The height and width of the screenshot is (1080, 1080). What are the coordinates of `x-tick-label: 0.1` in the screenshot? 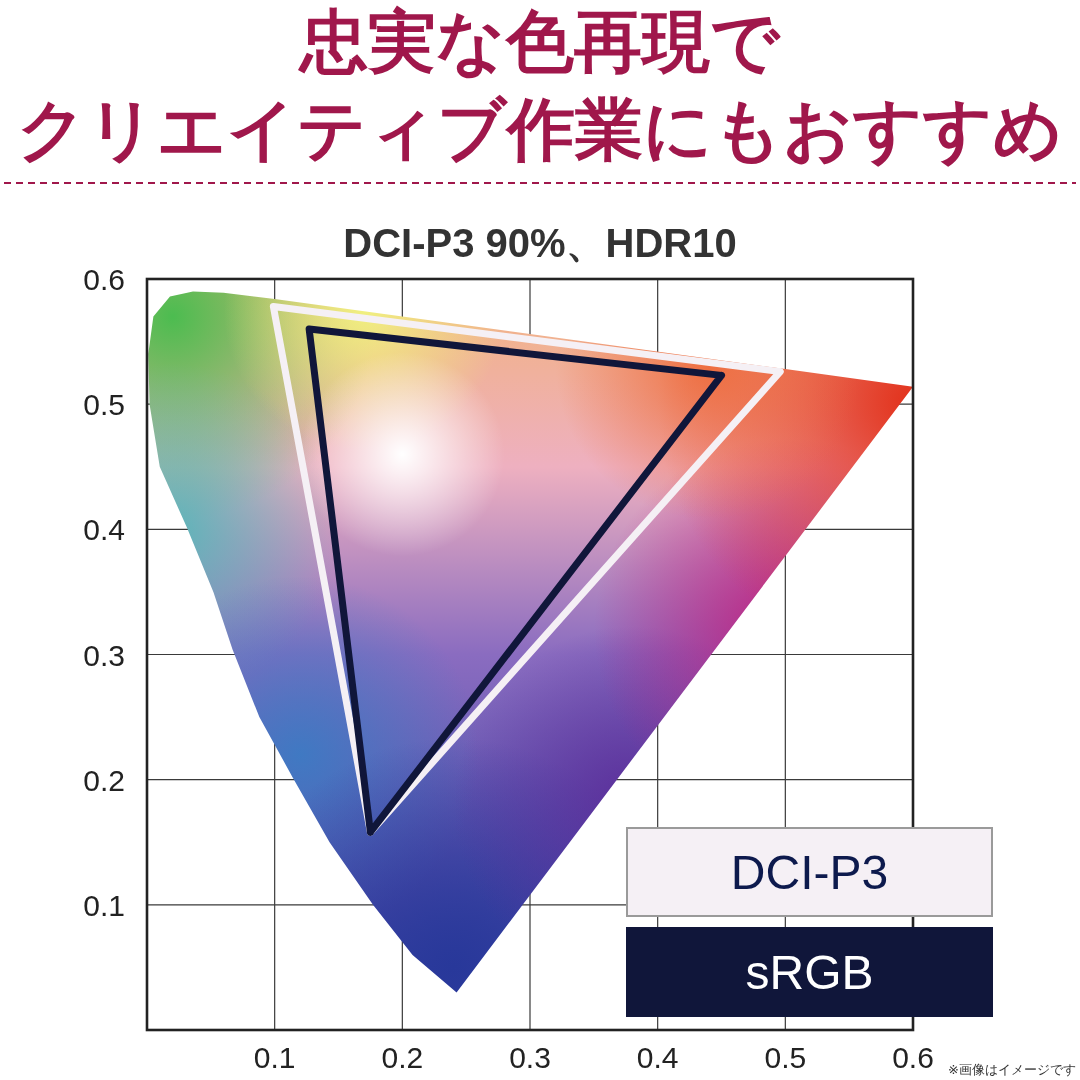 It's located at (274, 1057).